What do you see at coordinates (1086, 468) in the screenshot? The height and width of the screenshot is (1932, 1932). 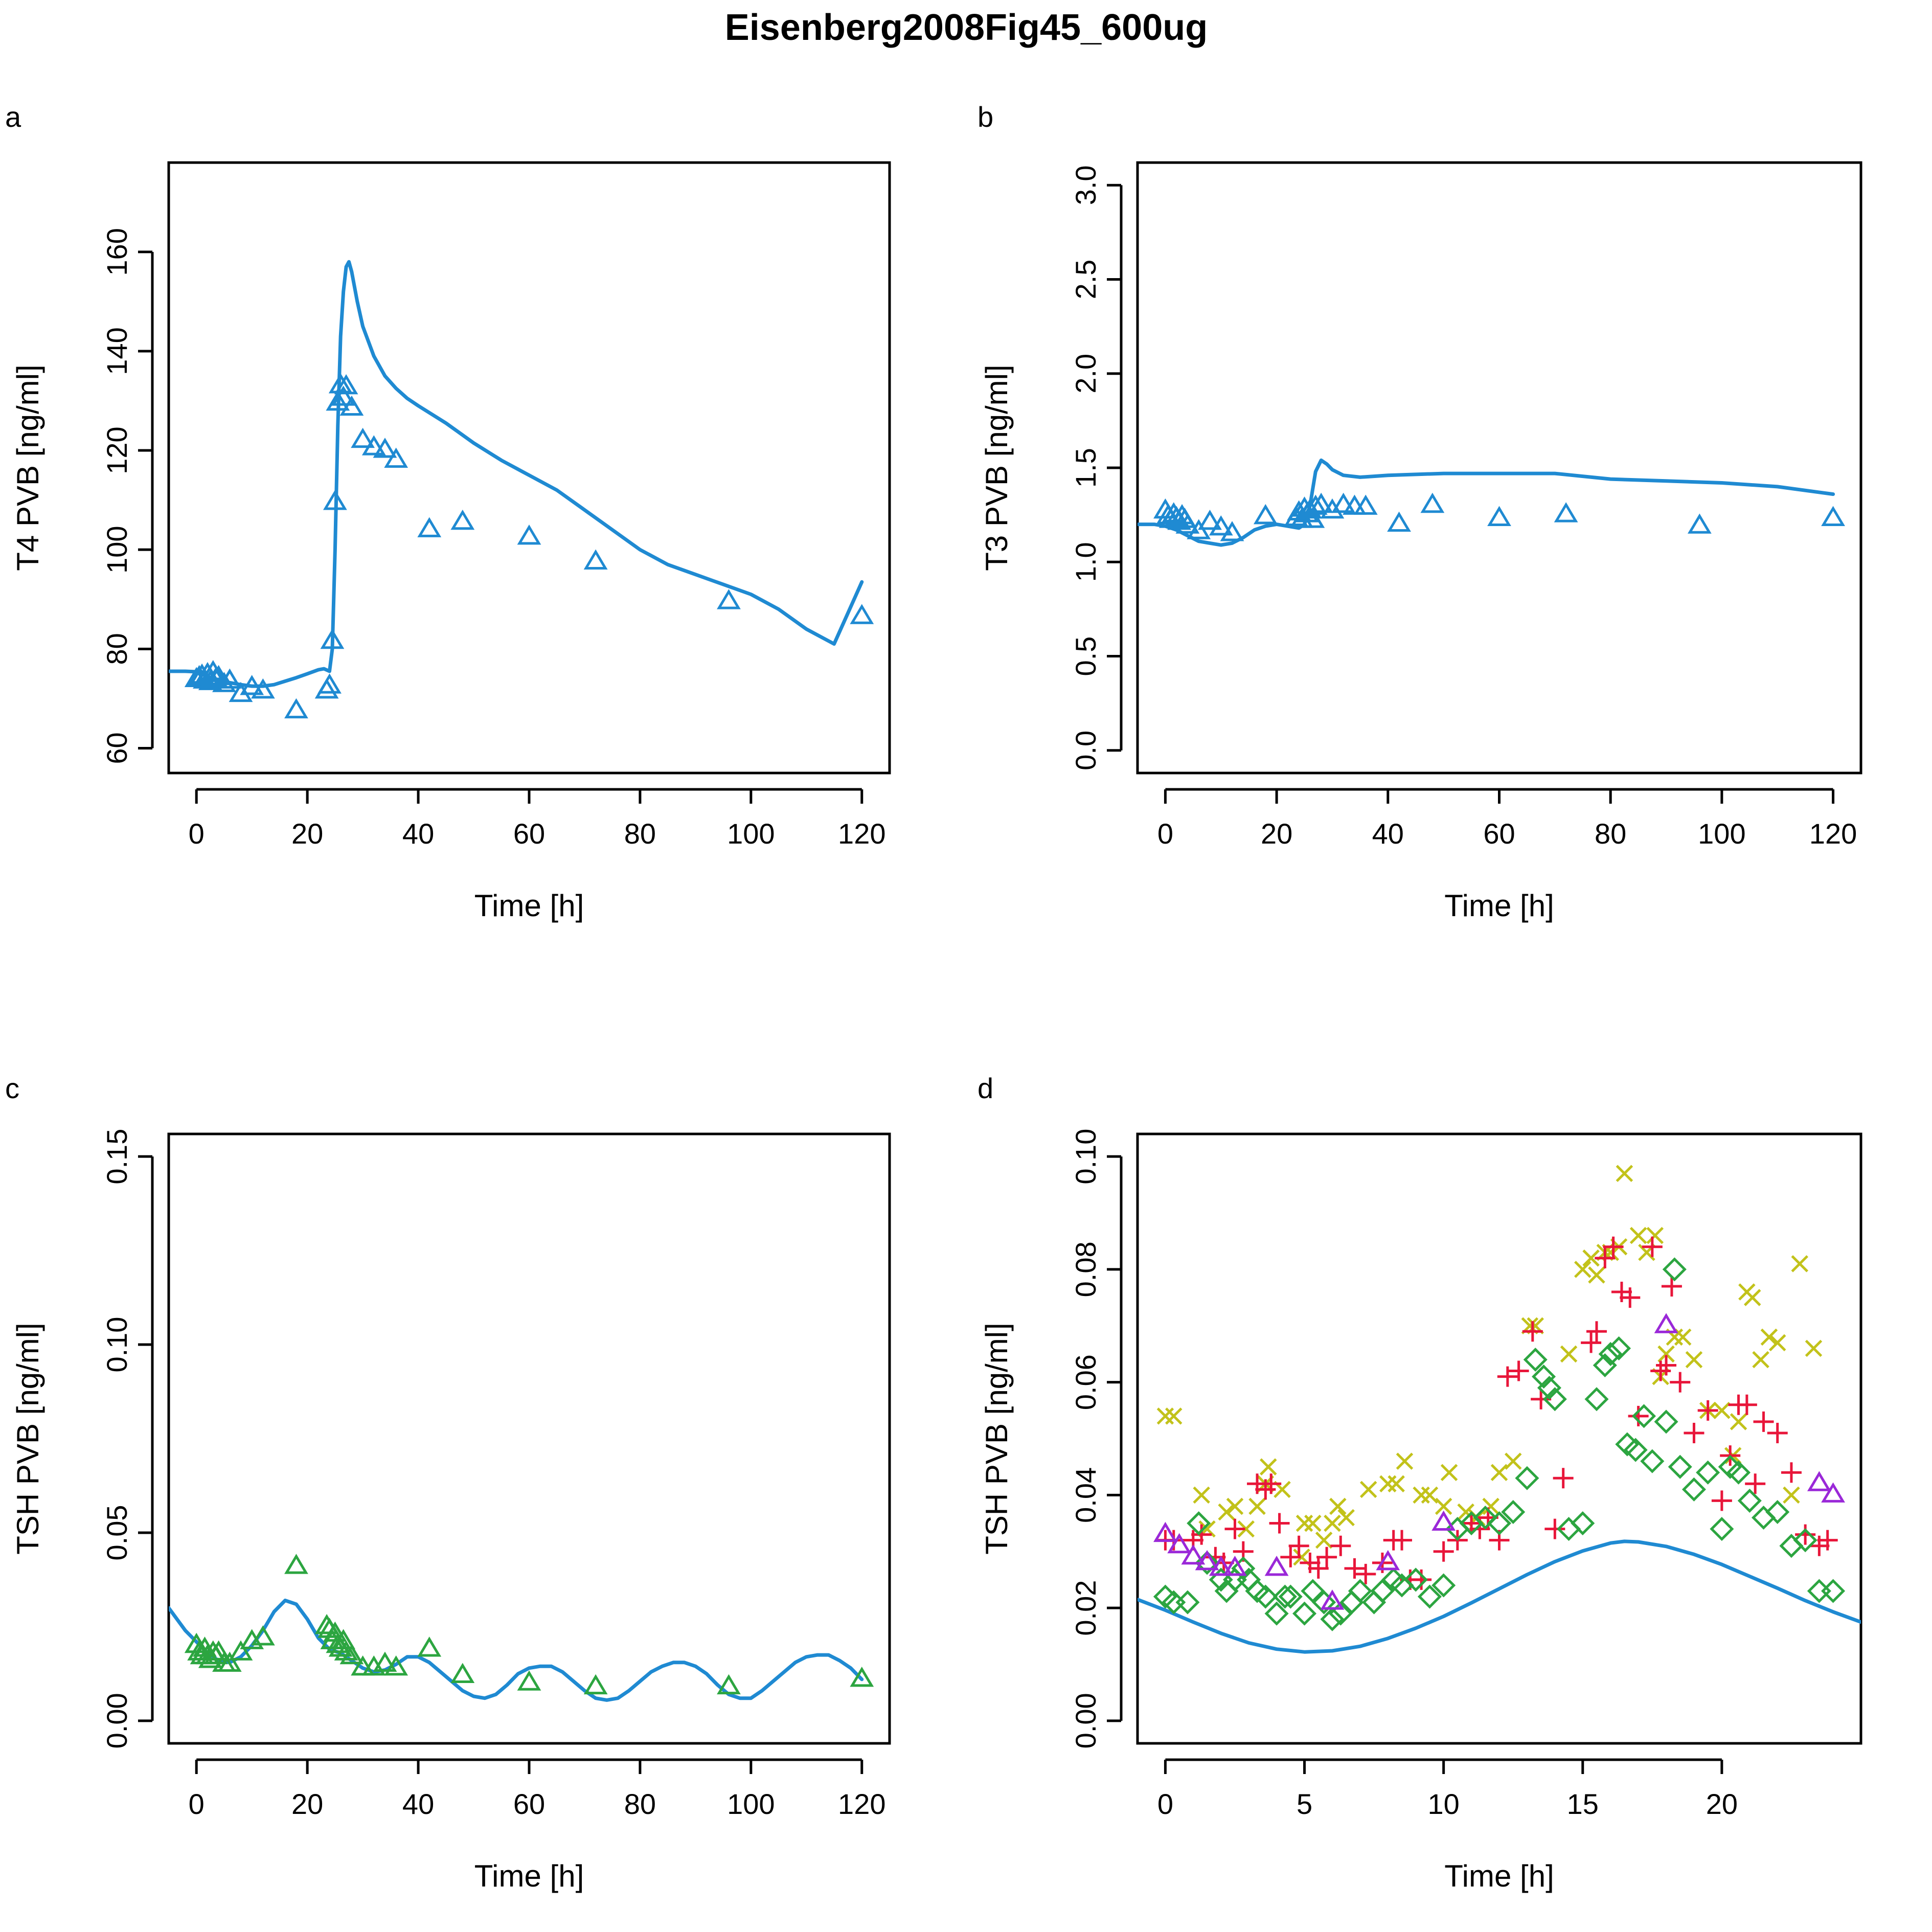 I see `y-tick-label: 1.5` at bounding box center [1086, 468].